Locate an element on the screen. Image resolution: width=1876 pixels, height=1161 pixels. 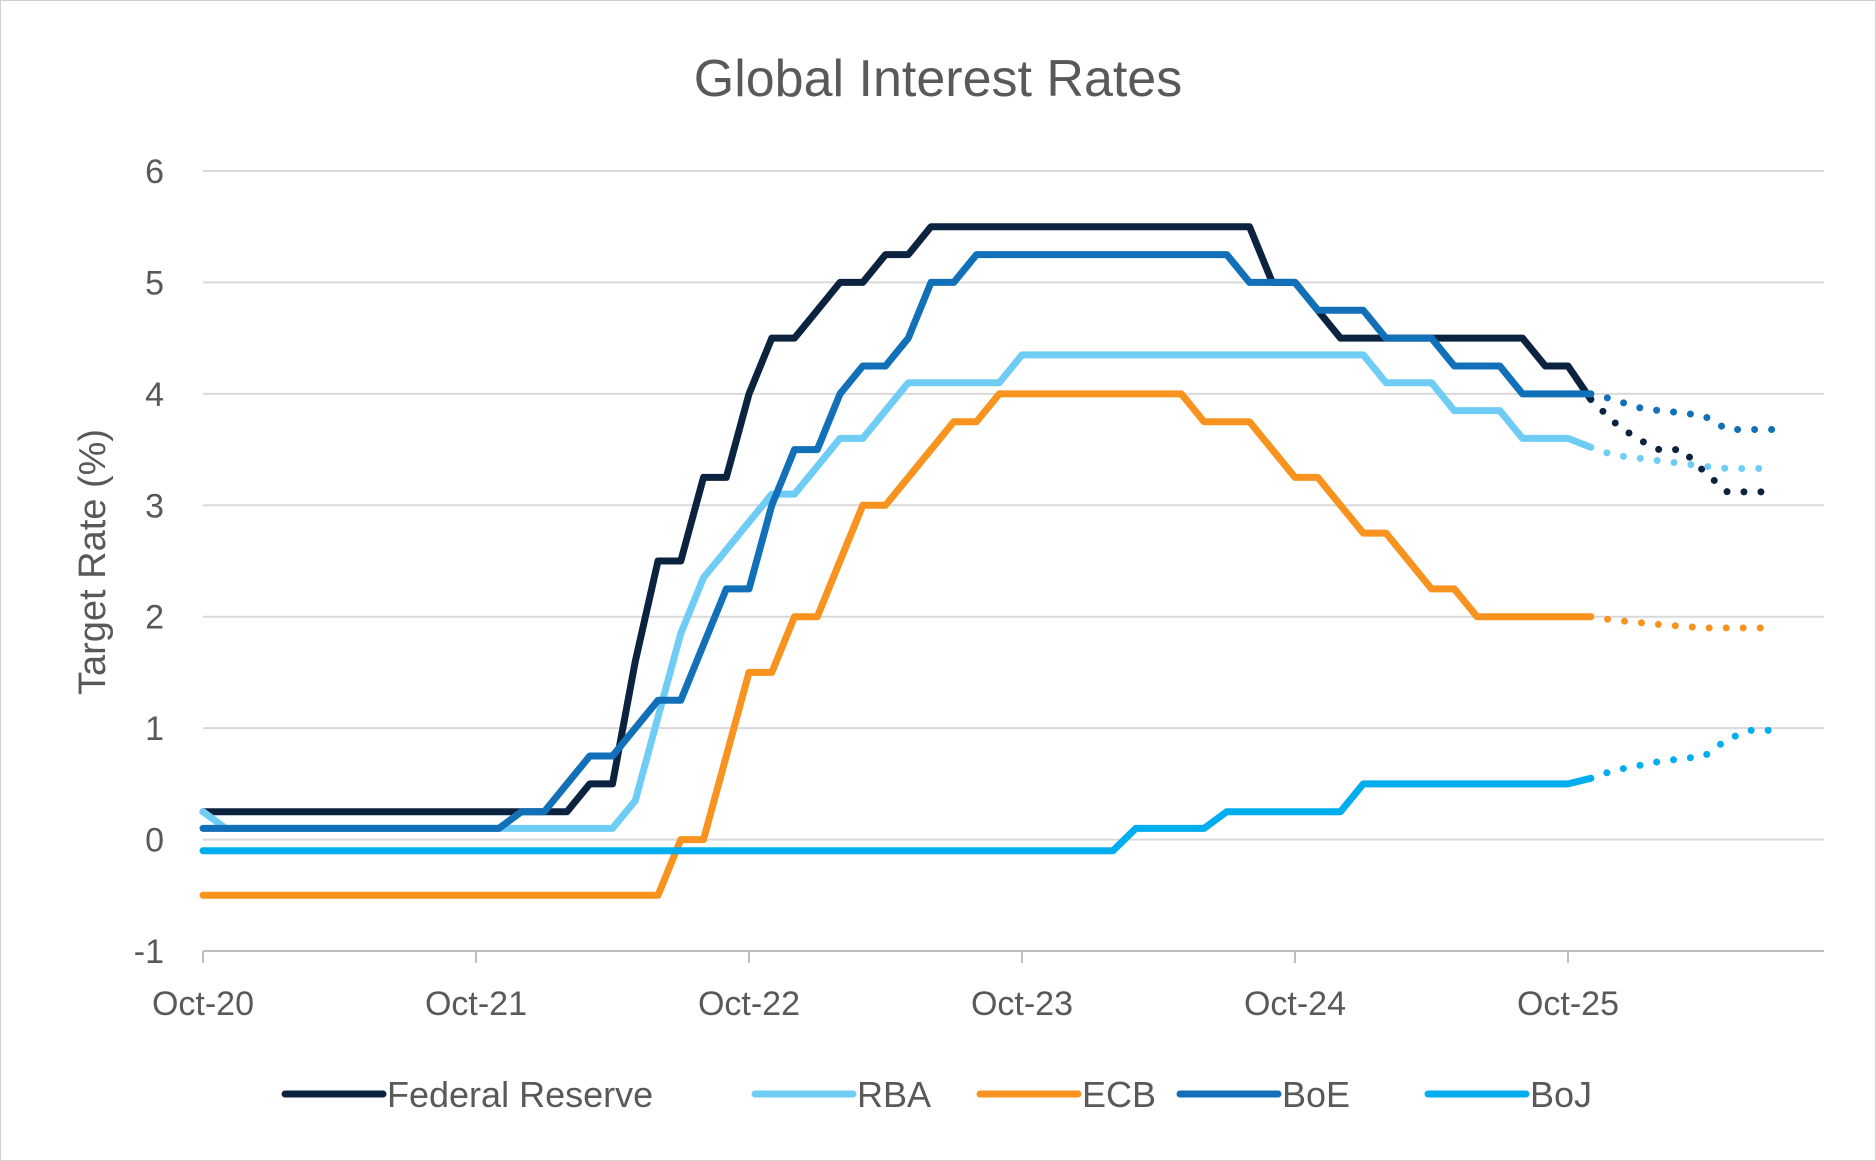
series-forecast-ecb is located at coordinates (1682, 622).